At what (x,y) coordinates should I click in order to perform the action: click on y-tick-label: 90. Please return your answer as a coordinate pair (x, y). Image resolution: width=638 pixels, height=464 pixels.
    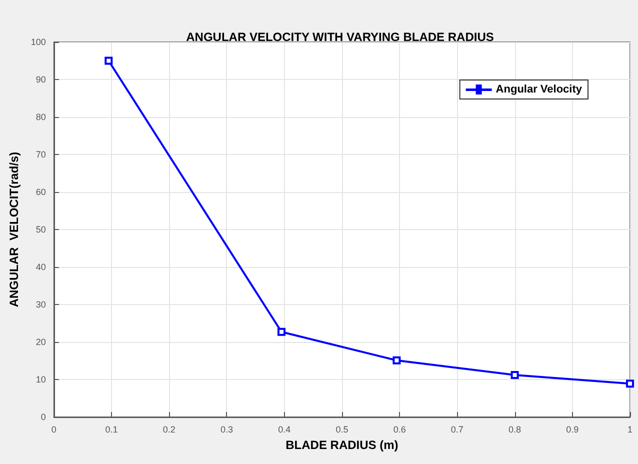
    Looking at the image, I should click on (41, 79).